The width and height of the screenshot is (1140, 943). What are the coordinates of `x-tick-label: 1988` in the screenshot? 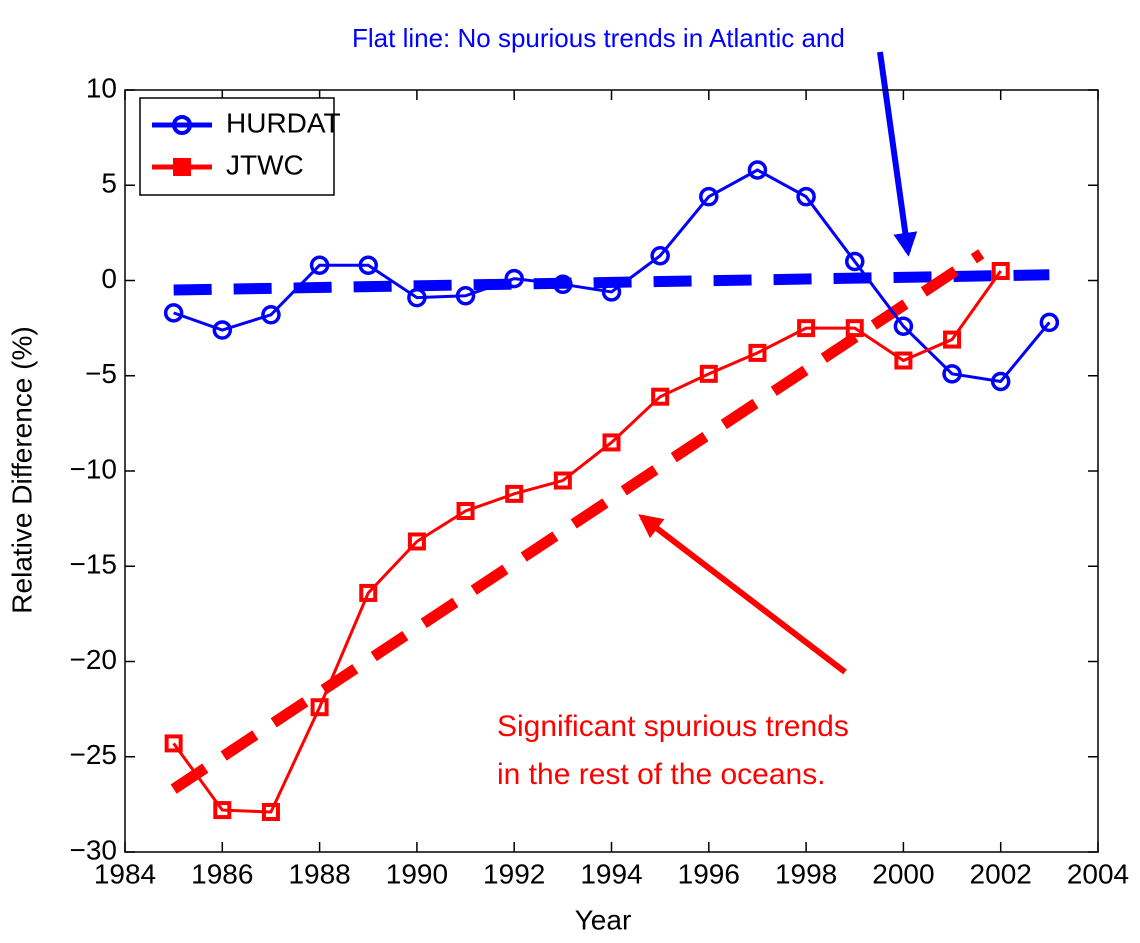 It's located at (319, 873).